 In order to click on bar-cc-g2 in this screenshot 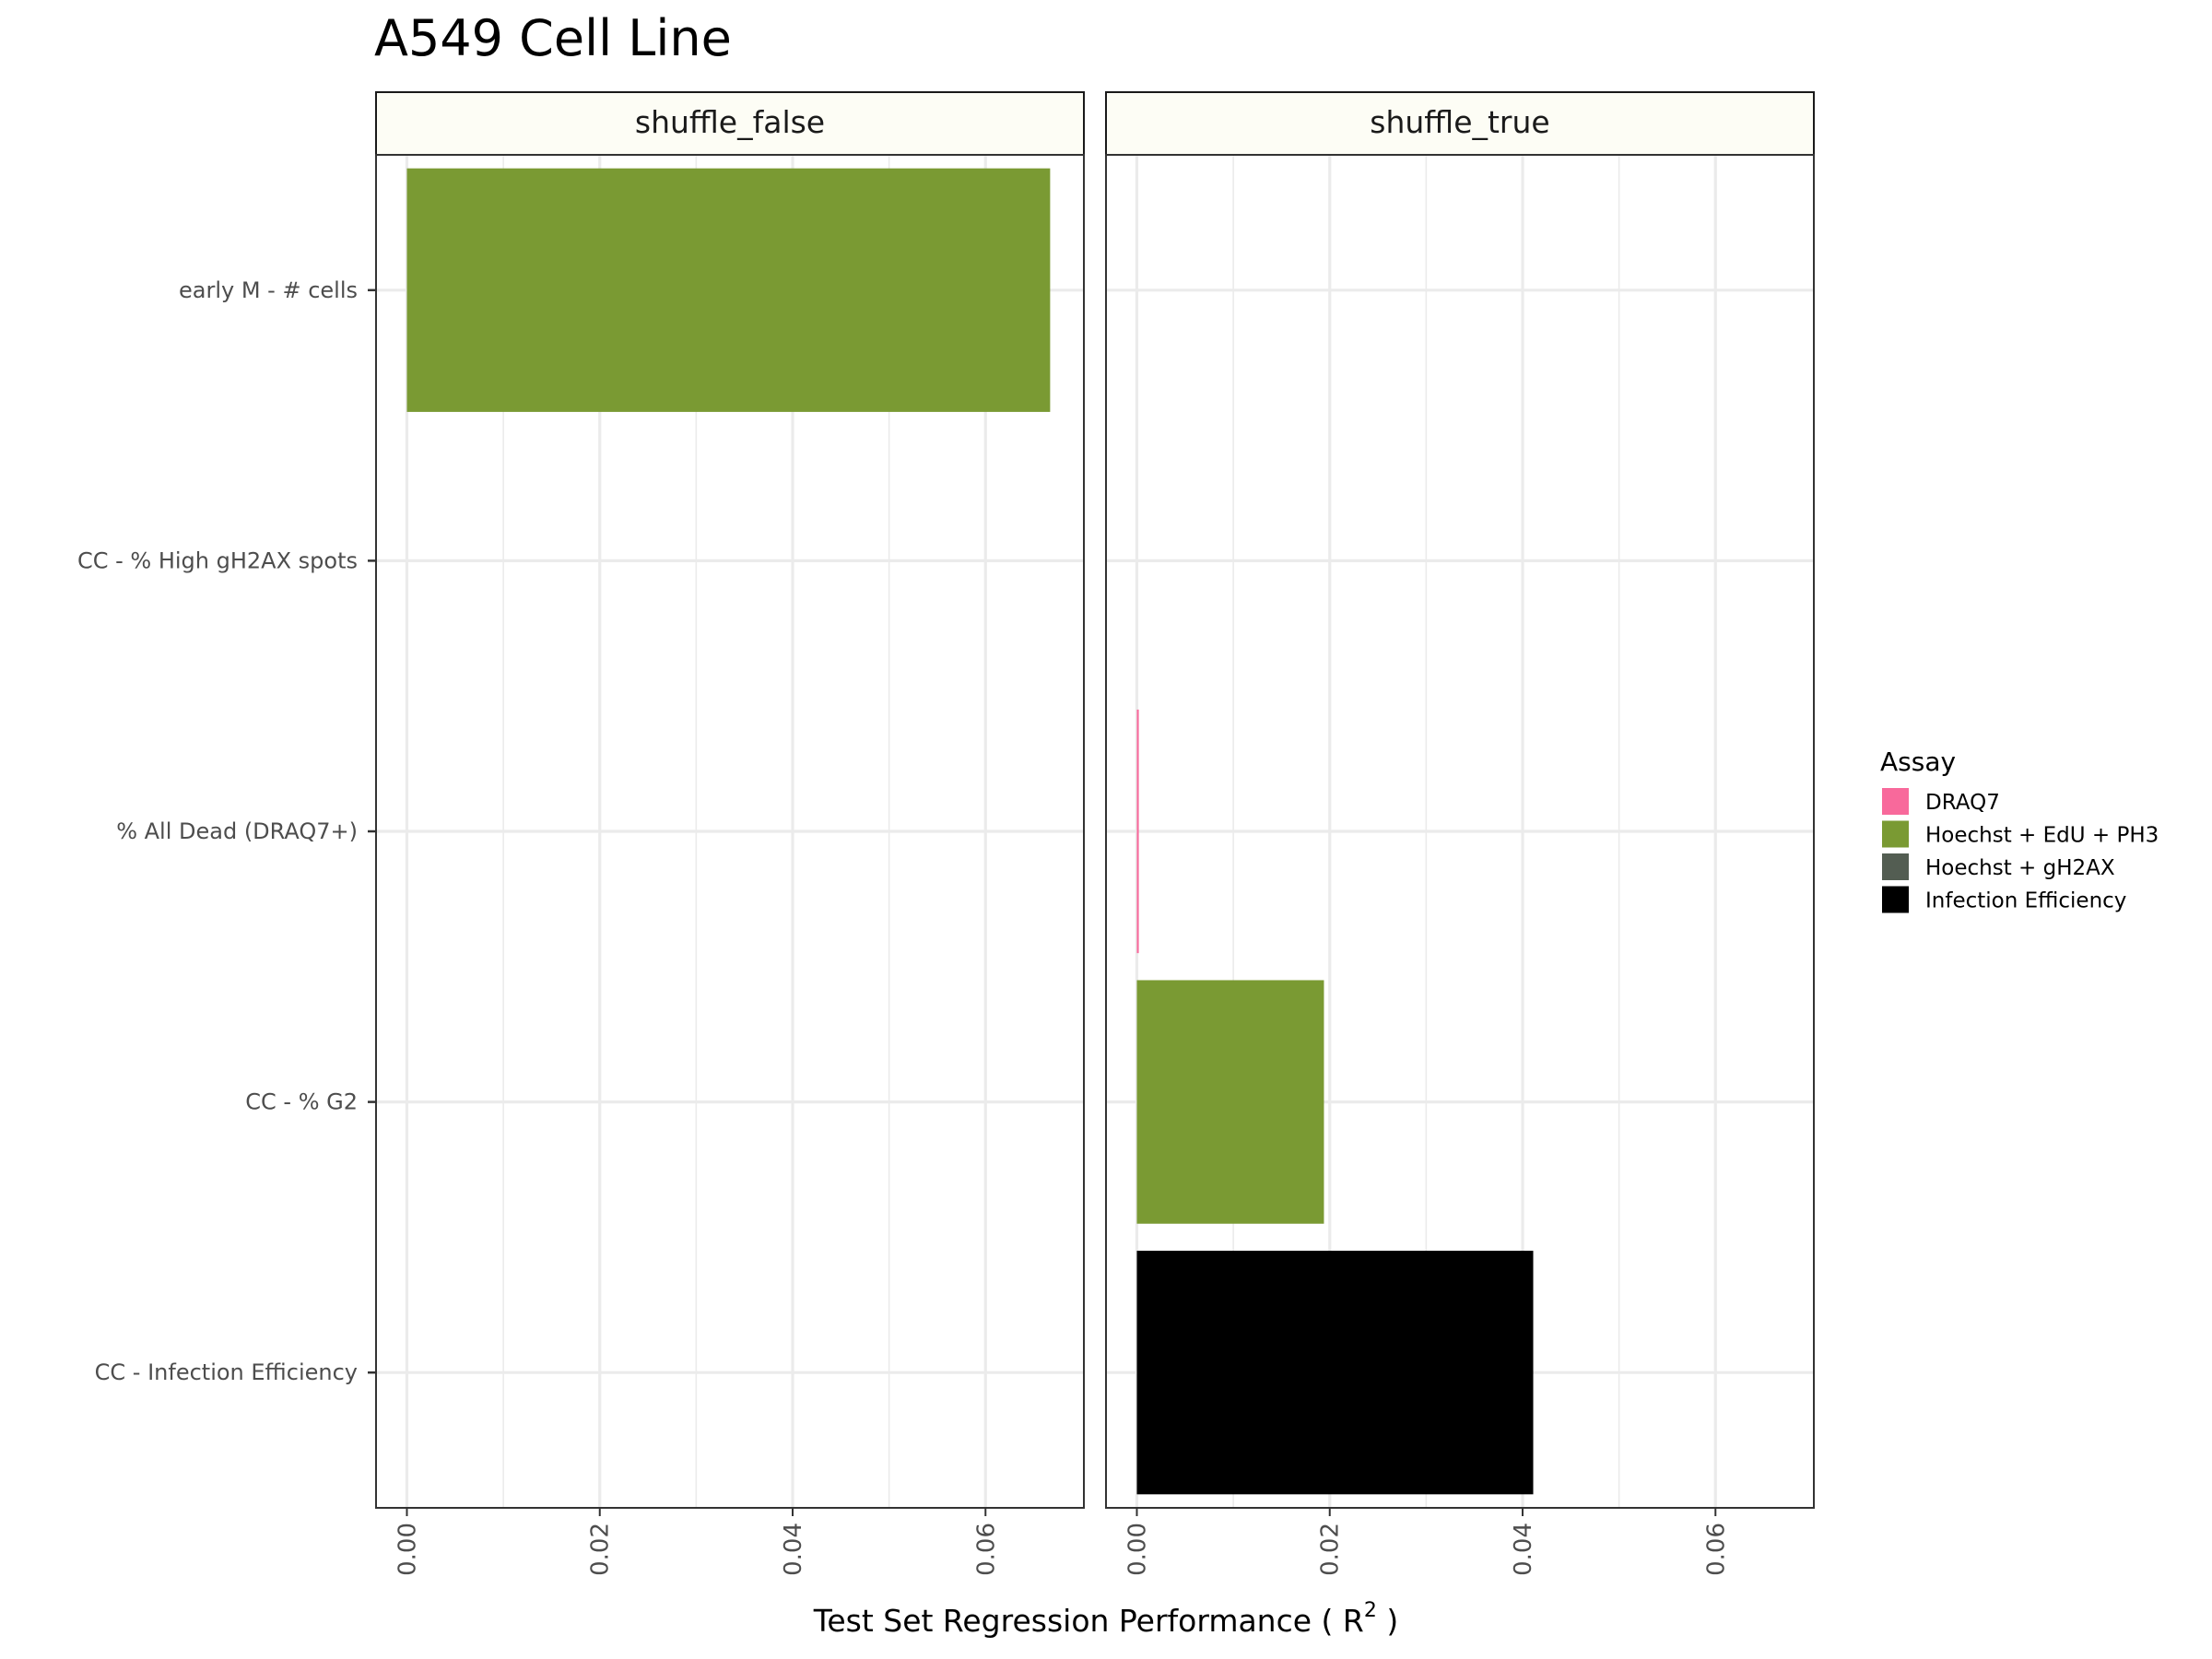, I will do `click(1230, 1102)`.